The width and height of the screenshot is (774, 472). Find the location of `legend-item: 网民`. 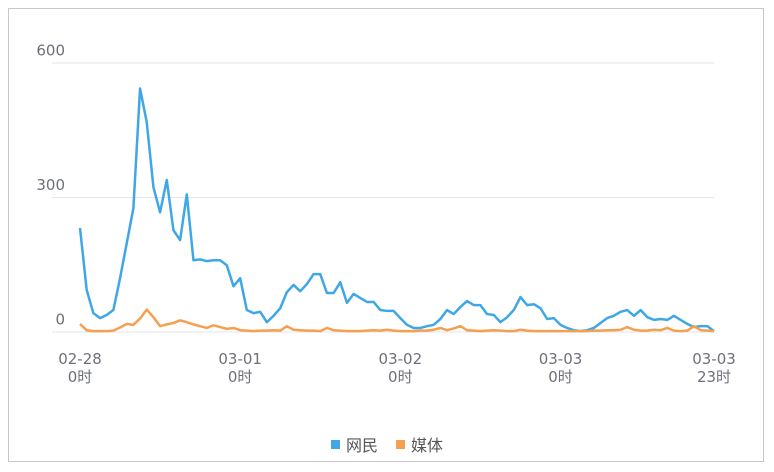

legend-item: 网民 is located at coordinates (354, 444).